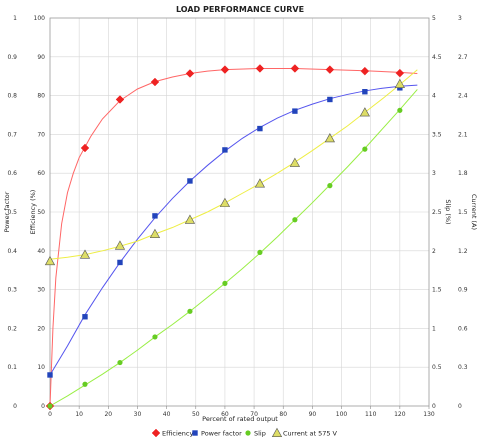 The image size is (480, 442). I want to click on right-inner-tick-label: 0, so click(434, 406).